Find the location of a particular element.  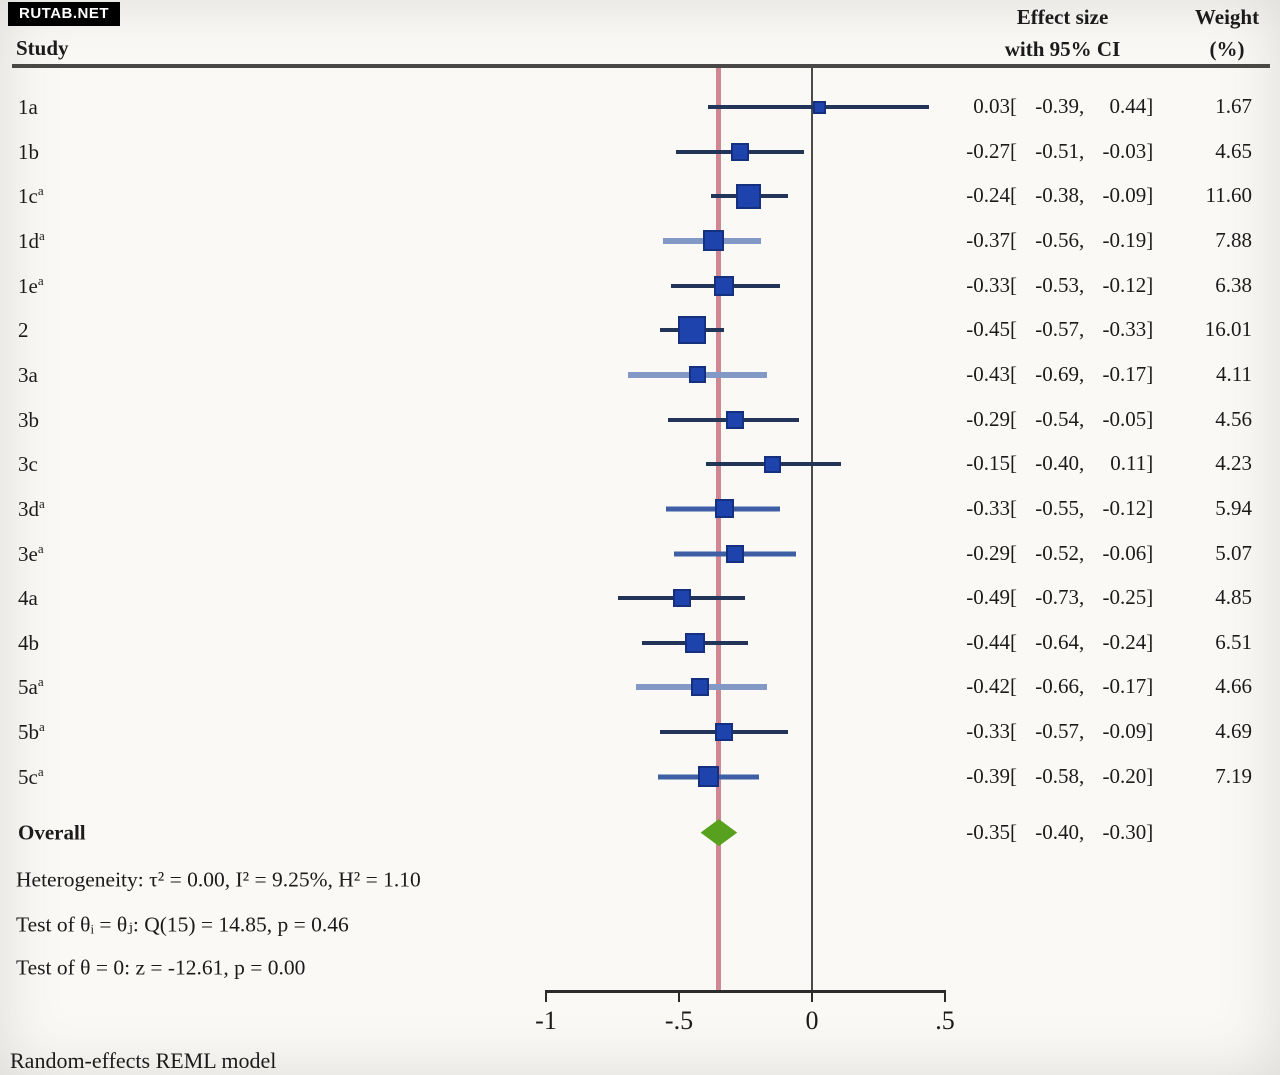

effect-ci-text: -0.45 [ -0.57, -0.33] is located at coordinates (1060, 329).